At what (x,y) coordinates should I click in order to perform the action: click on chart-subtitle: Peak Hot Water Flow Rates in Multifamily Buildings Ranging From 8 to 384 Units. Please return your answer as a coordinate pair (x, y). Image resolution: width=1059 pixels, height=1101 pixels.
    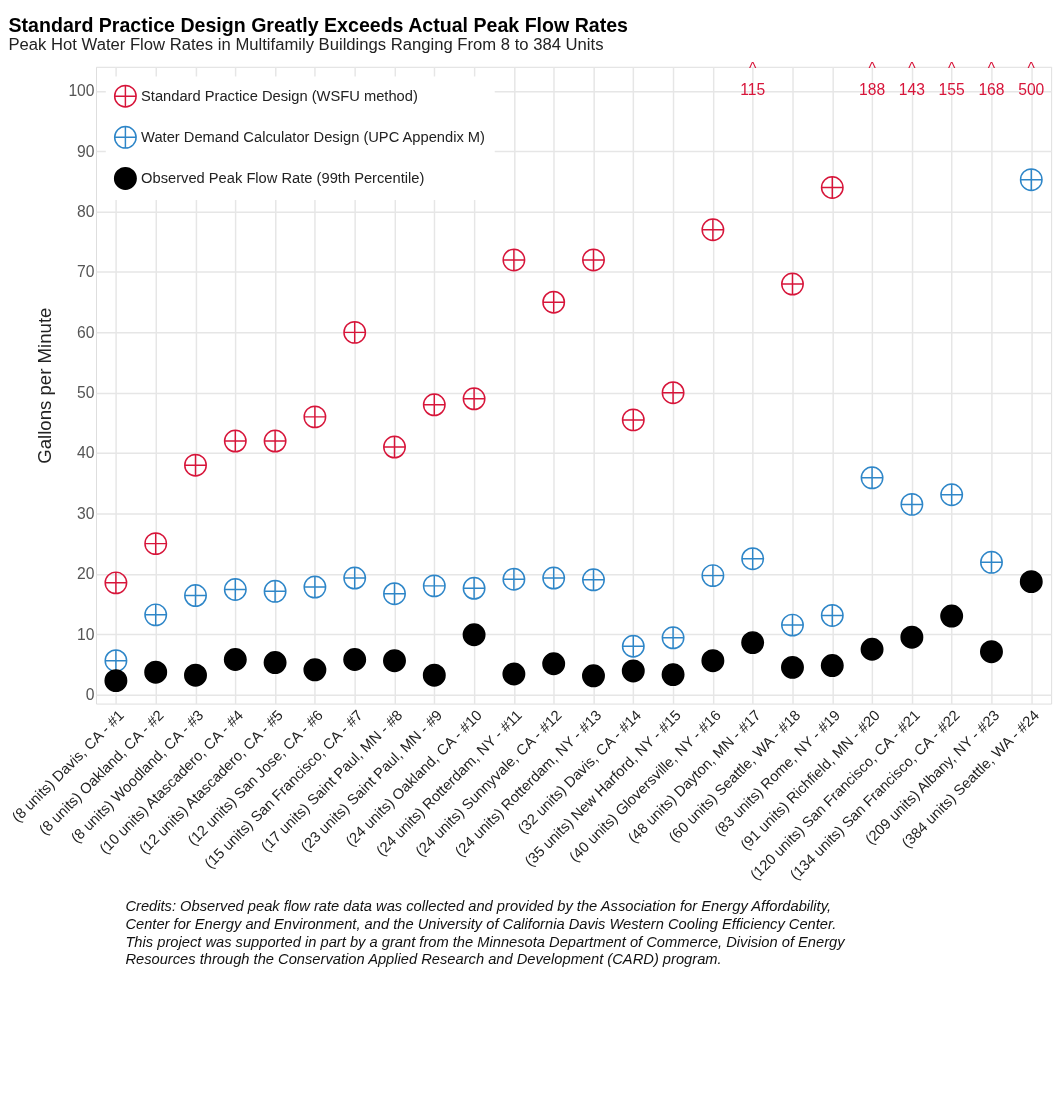
    Looking at the image, I should click on (306, 45).